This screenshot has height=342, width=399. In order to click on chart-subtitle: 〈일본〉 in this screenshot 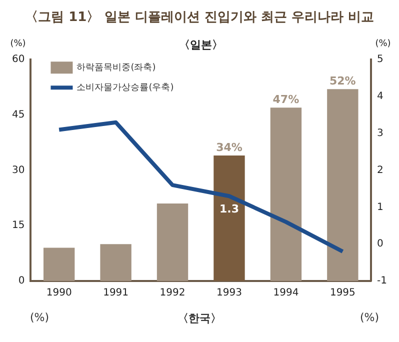, I will do `click(200, 45)`.